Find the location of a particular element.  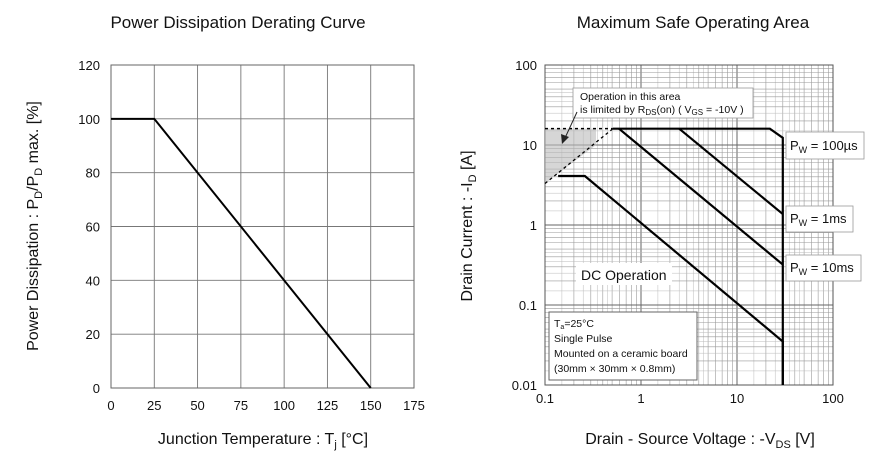

arrow-head-icon is located at coordinates (565, 139).